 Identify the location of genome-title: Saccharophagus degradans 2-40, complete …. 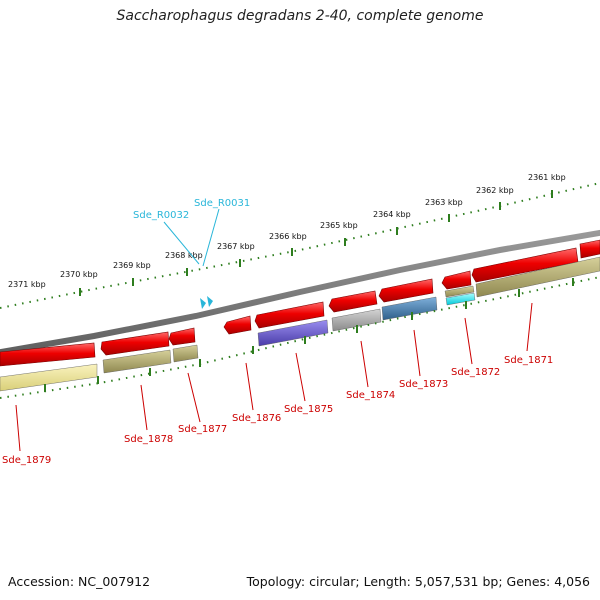
(300, 16).